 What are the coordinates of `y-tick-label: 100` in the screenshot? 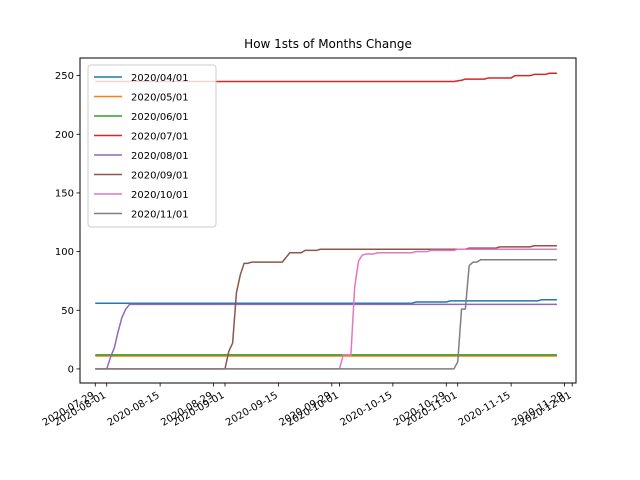 It's located at (64, 252).